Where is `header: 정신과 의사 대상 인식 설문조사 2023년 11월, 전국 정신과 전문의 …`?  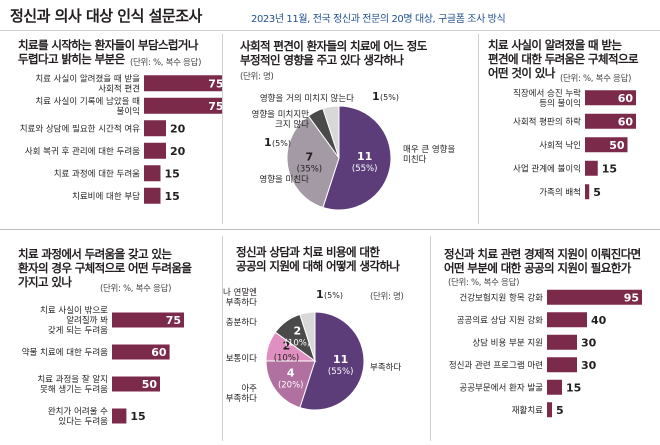 header: 정신과 의사 대상 인식 설문조사 2023년 11월, 전국 정신과 전문의 … is located at coordinates (330, 15).